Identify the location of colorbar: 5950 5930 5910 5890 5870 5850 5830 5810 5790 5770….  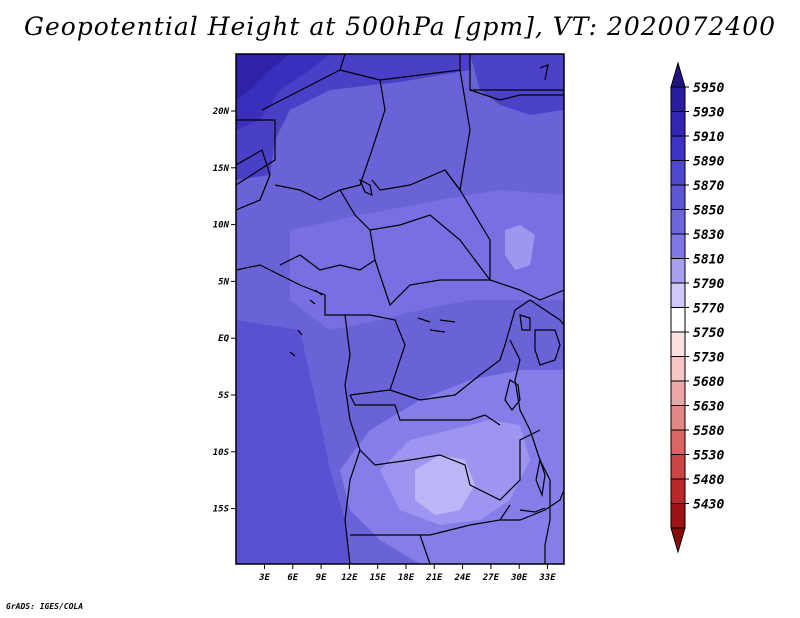
(697, 307).